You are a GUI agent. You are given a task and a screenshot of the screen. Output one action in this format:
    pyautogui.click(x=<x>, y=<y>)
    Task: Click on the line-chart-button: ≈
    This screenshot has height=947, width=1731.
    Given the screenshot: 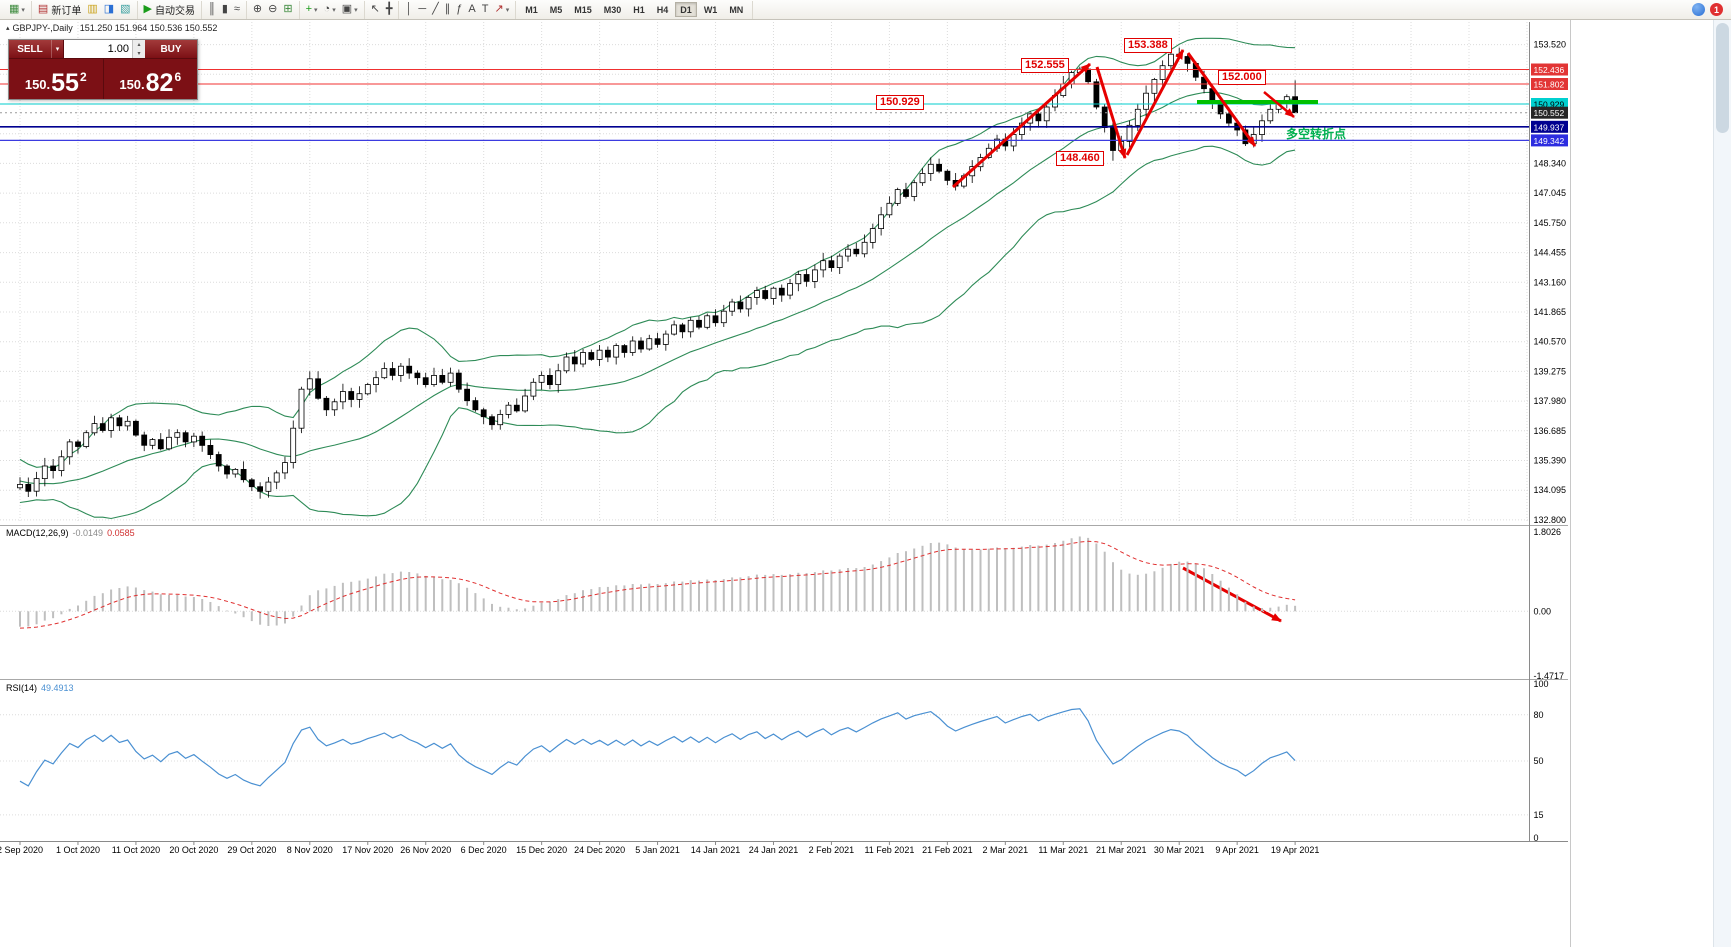 What is the action you would take?
    pyautogui.click(x=237, y=9)
    